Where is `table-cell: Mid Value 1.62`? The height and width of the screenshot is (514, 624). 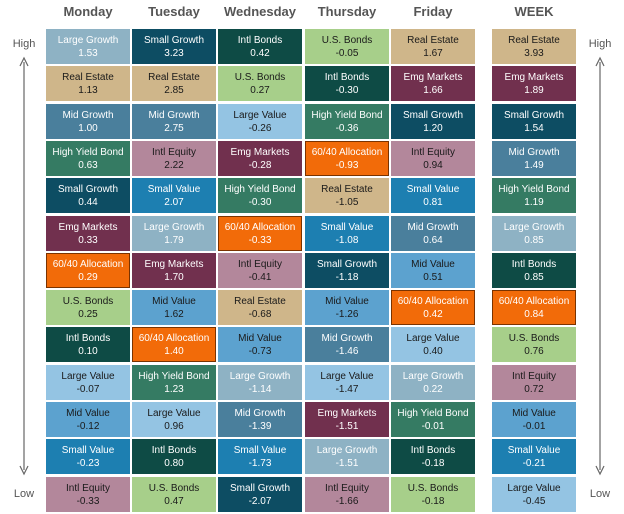 table-cell: Mid Value 1.62 is located at coordinates (174, 307).